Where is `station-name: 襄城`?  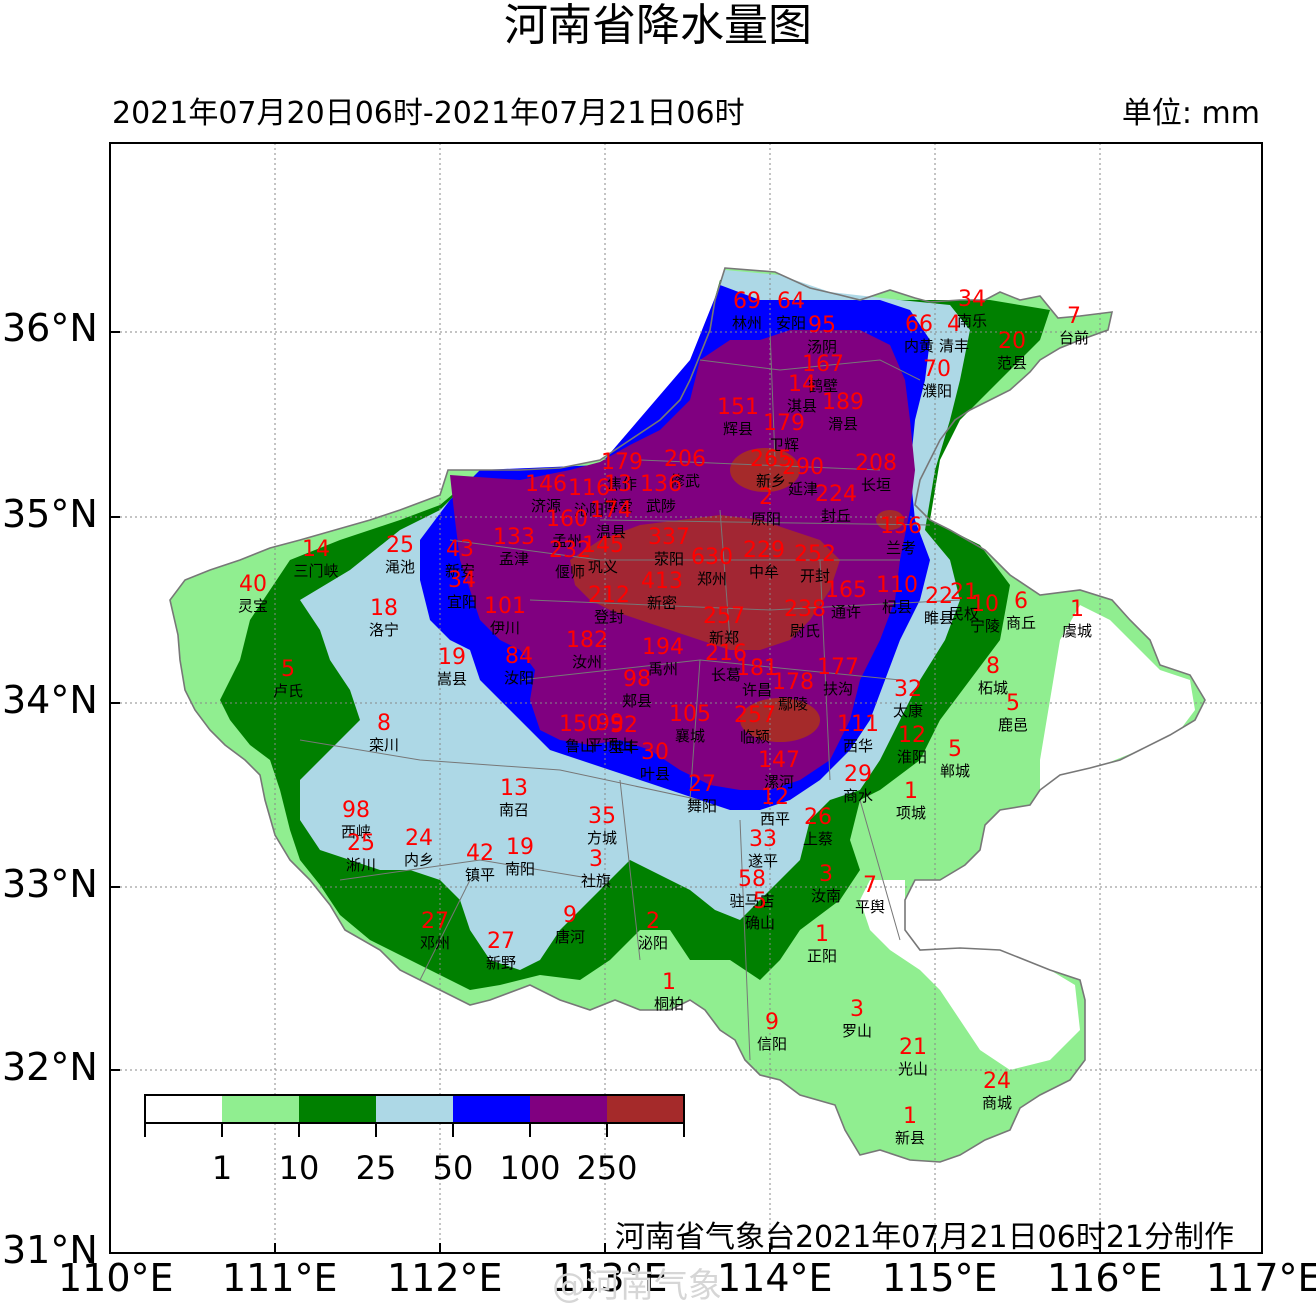 station-name: 襄城 is located at coordinates (690, 736).